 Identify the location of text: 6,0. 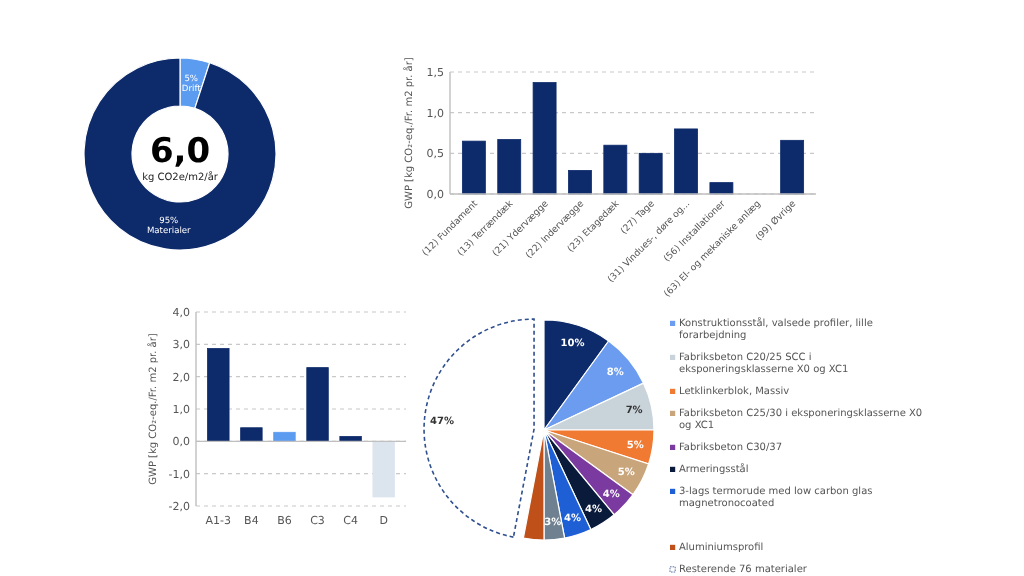
(180, 152).